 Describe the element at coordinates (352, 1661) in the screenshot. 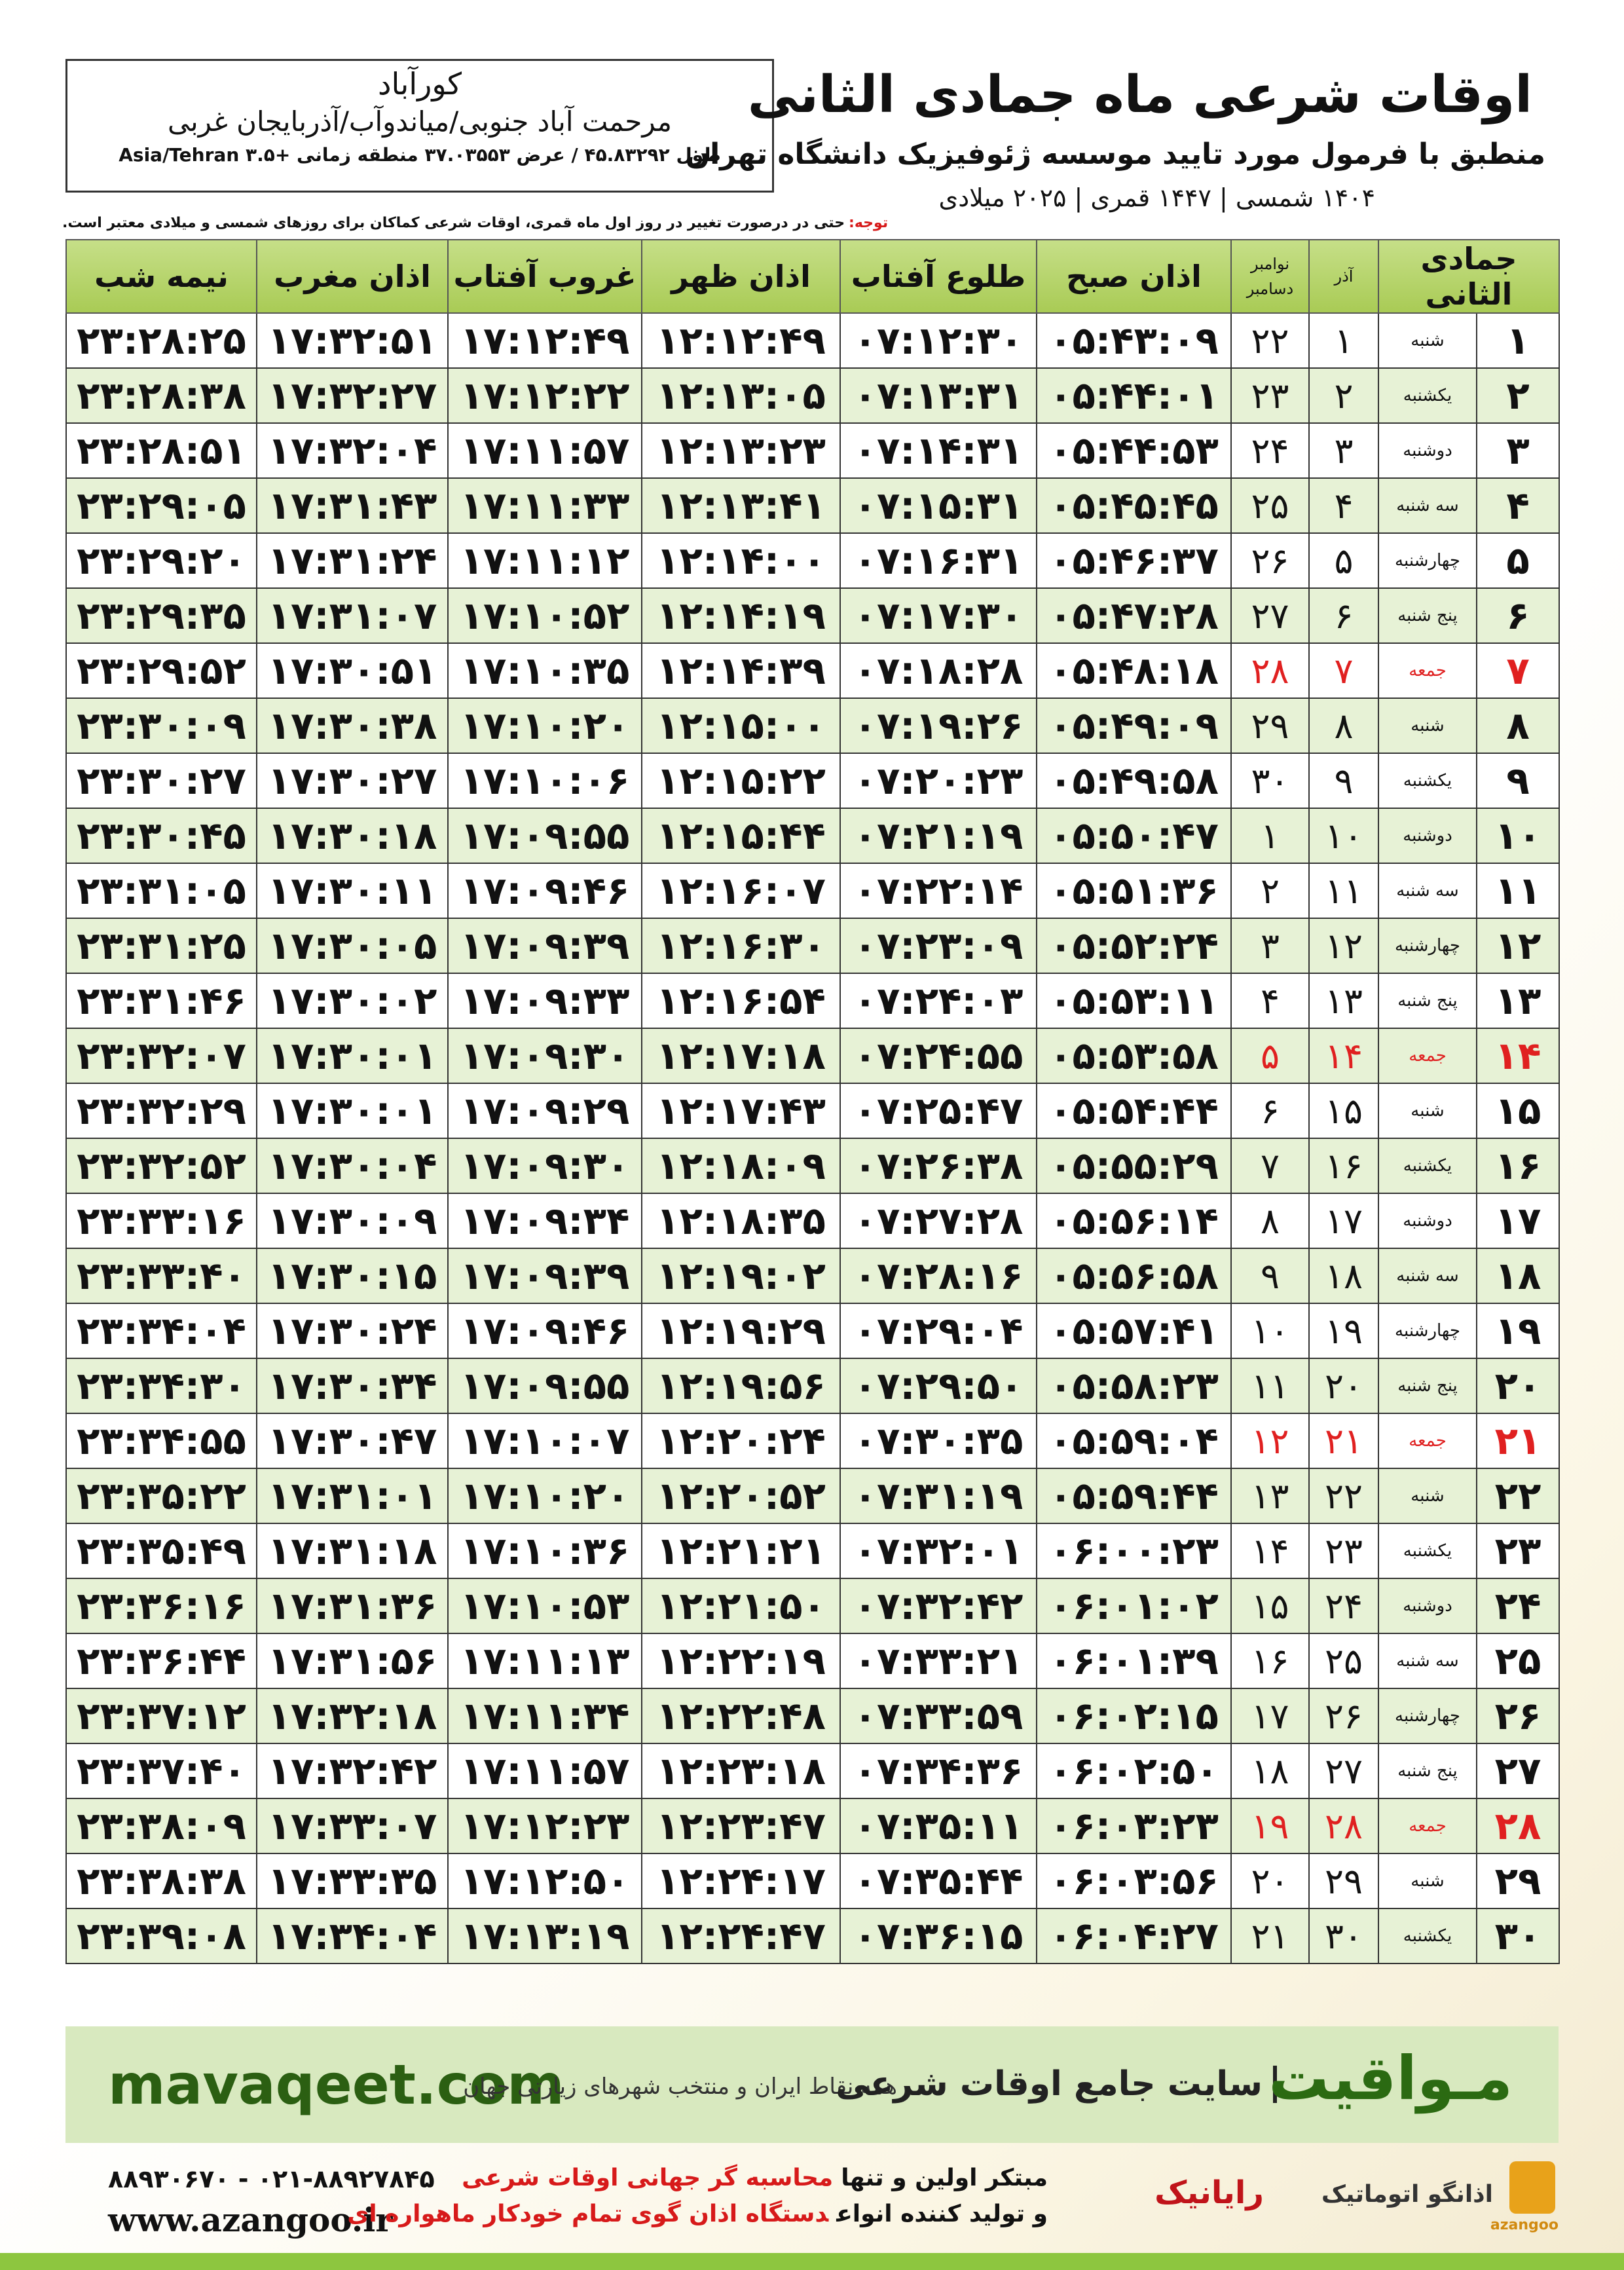

I see `time-cell: ۱۷:۳۱:۵۶` at that location.